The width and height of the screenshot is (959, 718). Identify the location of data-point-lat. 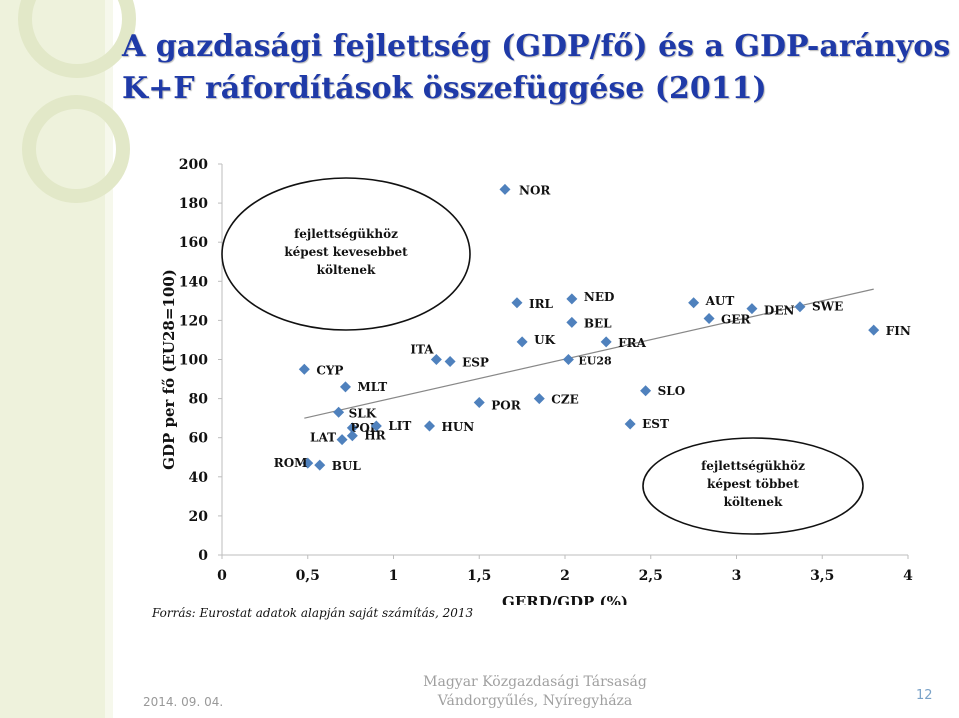
(342, 440).